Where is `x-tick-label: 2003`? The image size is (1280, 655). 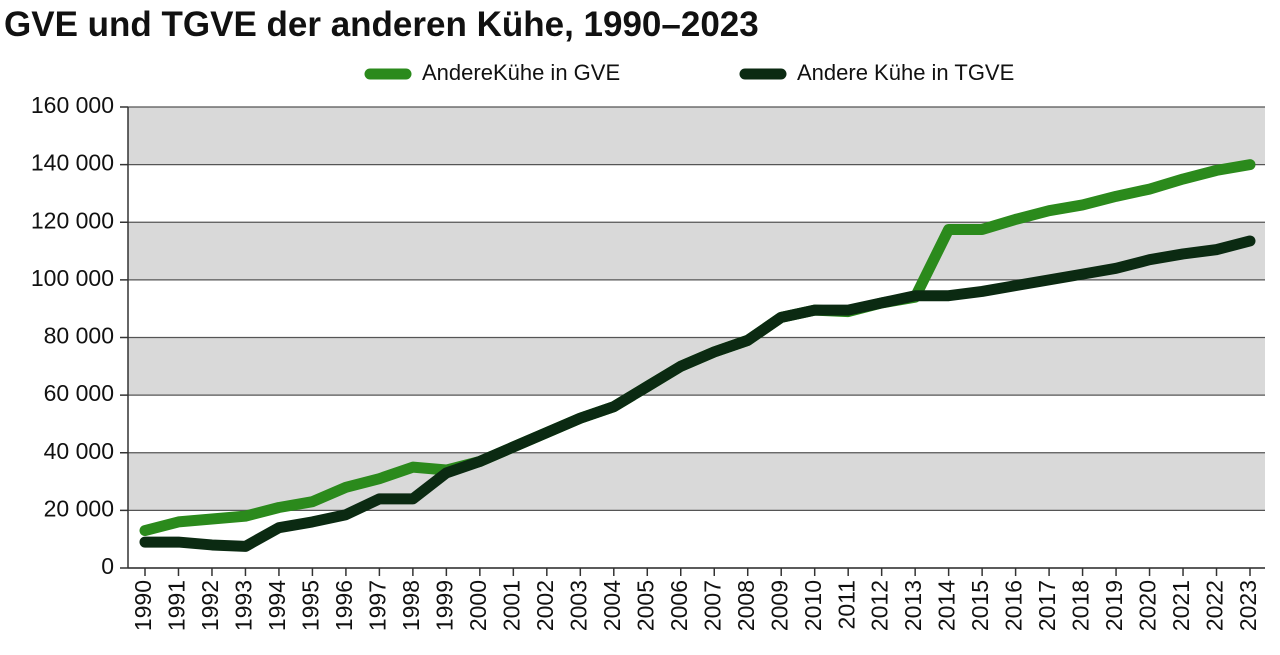 x-tick-label: 2003 is located at coordinates (578, 605).